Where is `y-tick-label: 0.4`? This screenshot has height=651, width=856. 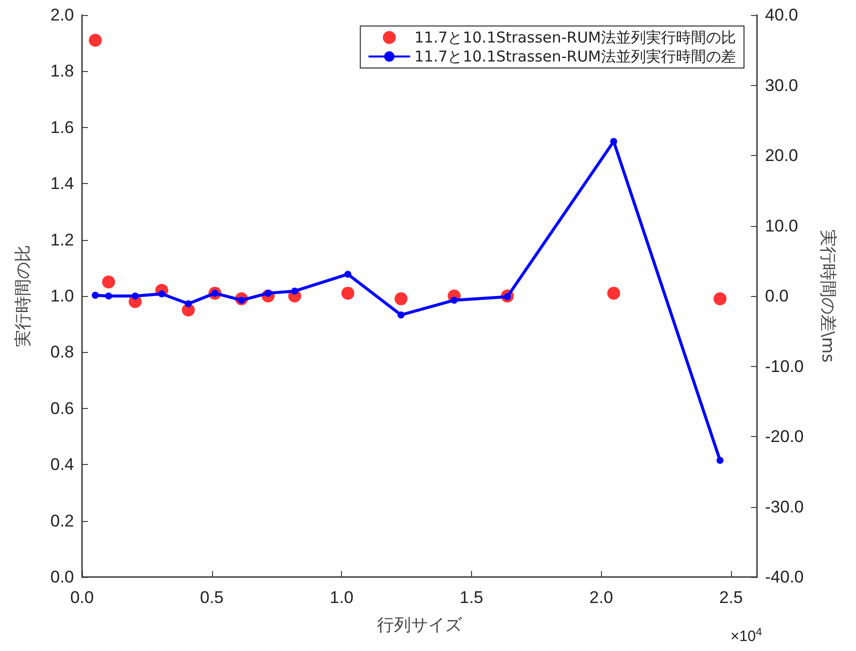
y-tick-label: 0.4 is located at coordinates (62, 464).